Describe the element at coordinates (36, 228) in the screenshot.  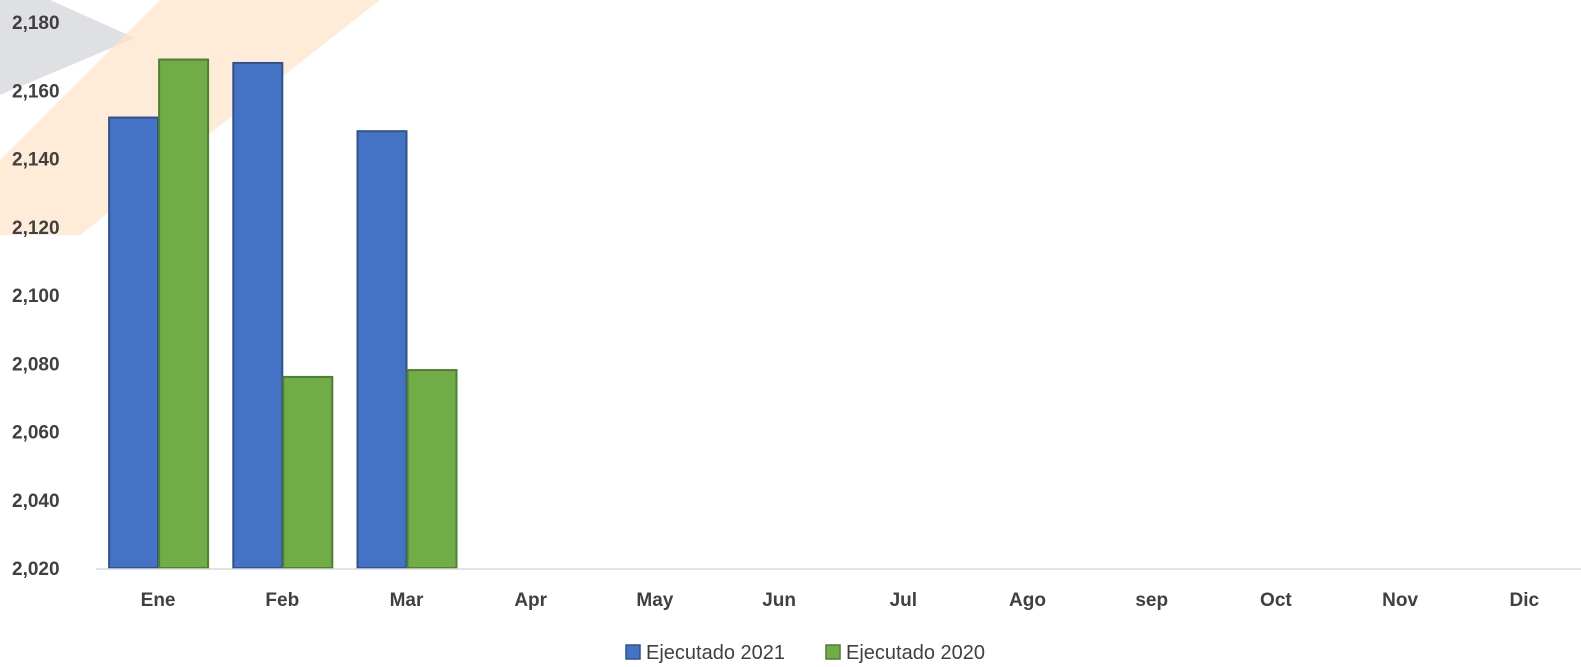
I see `y-tick-label: 2,120` at that location.